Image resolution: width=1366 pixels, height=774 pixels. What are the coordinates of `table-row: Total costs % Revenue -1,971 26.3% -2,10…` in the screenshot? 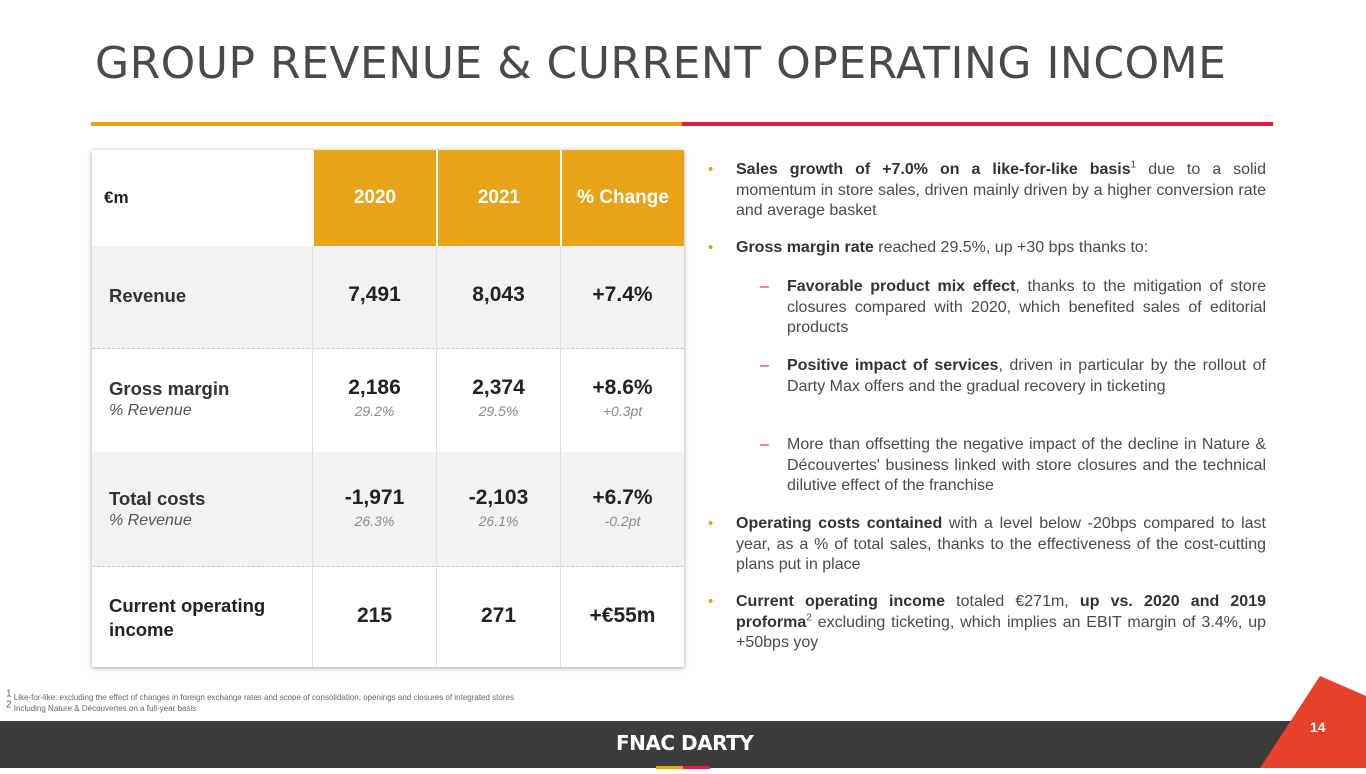 It's located at (388, 509).